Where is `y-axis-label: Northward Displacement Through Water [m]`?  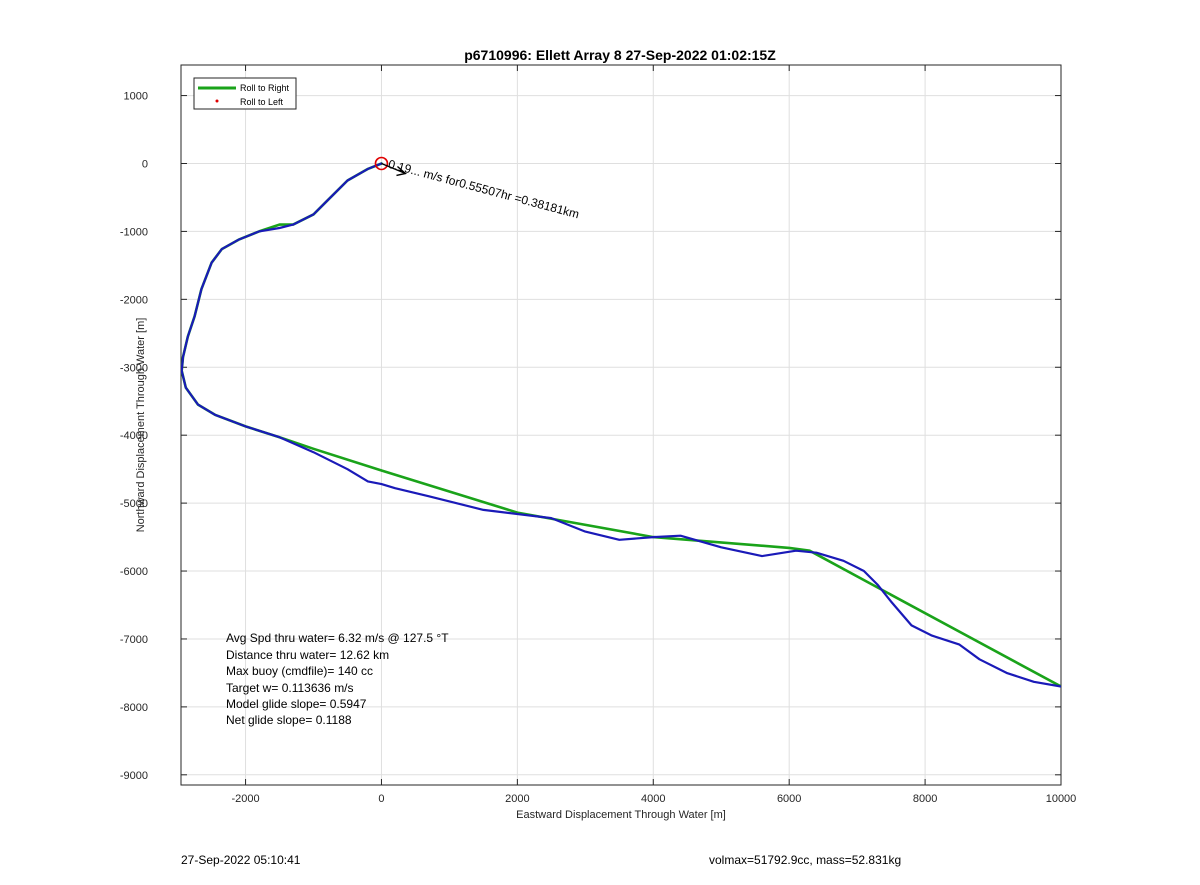
y-axis-label: Northward Displacement Through Water [m] is located at coordinates (141, 425).